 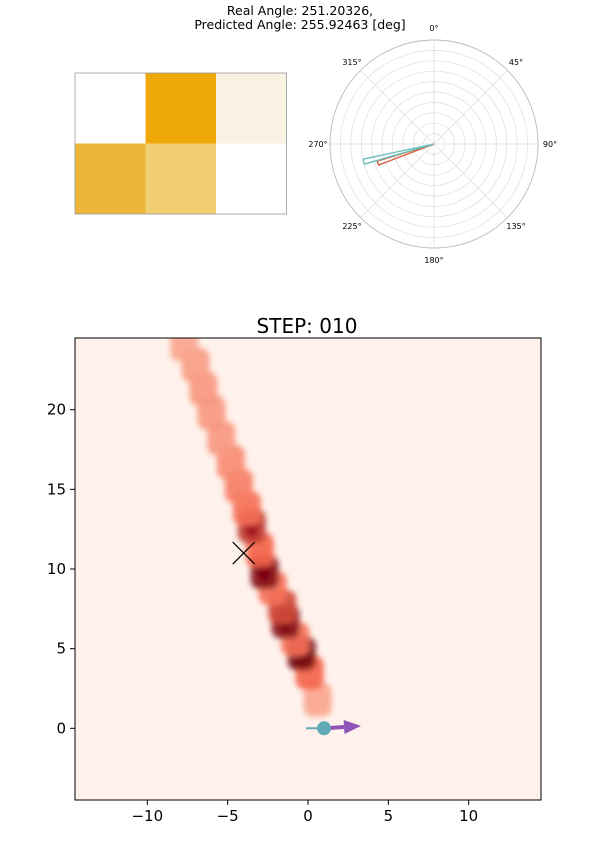 I want to click on y-tick-label: 15, so click(x=56, y=489).